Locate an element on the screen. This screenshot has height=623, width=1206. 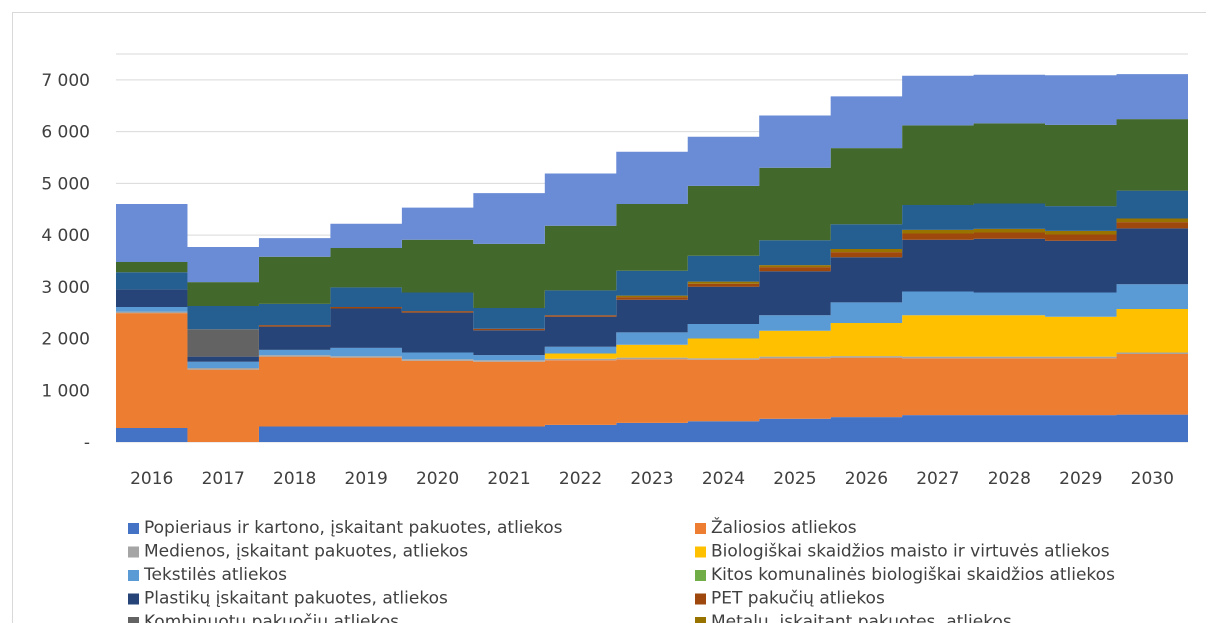
y-tick-label: 3 000 is located at coordinates (65, 288).